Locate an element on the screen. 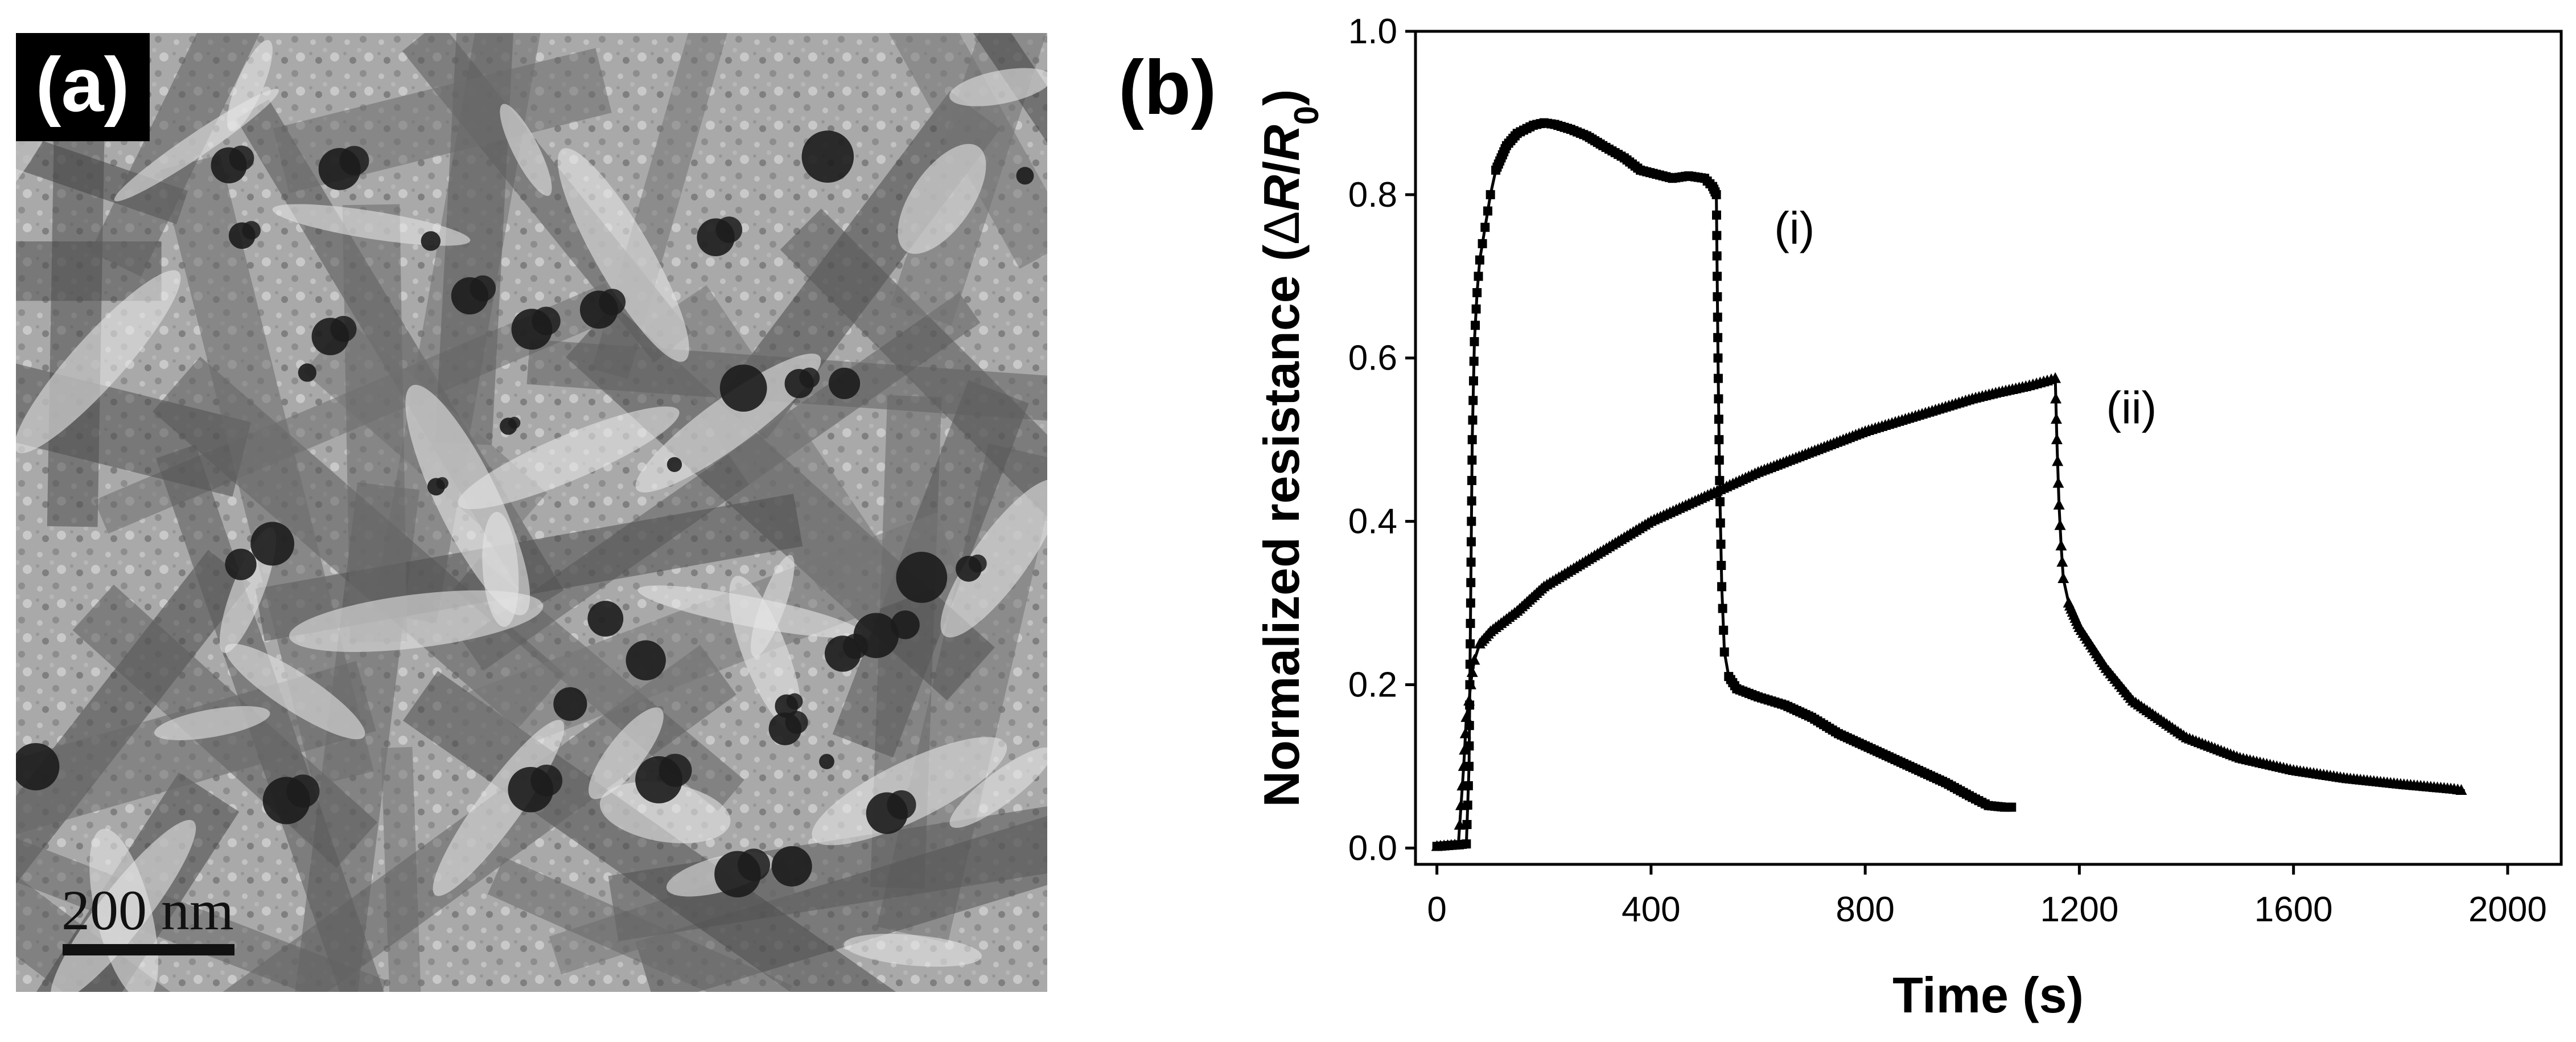  y-label-r: R is located at coordinates (1282, 193).